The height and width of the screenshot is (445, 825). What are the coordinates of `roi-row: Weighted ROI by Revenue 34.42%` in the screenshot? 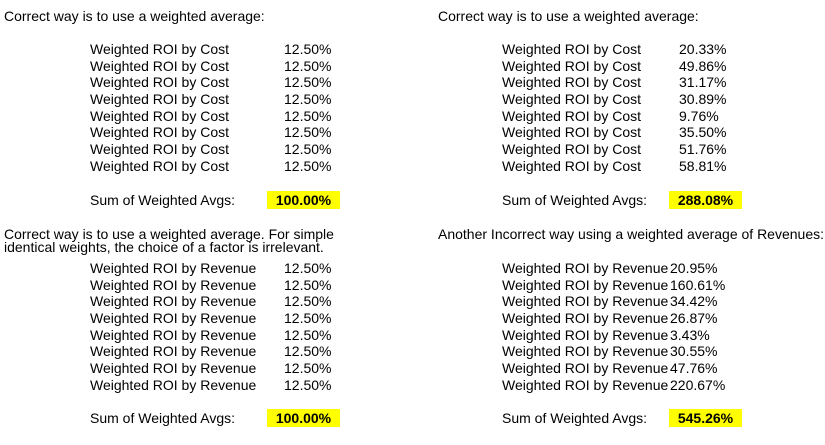 It's located at (632, 301).